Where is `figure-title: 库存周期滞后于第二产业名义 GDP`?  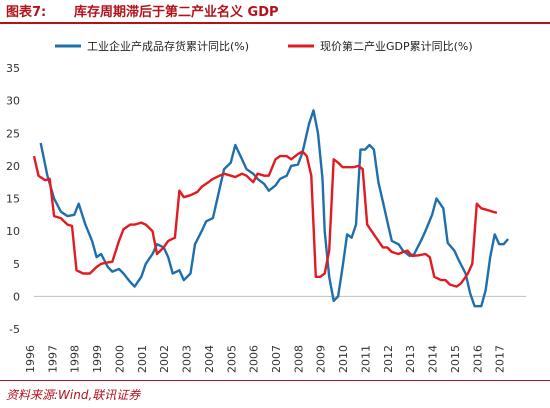
figure-title: 库存周期滞后于第二产业名义 GDP is located at coordinates (176, 12).